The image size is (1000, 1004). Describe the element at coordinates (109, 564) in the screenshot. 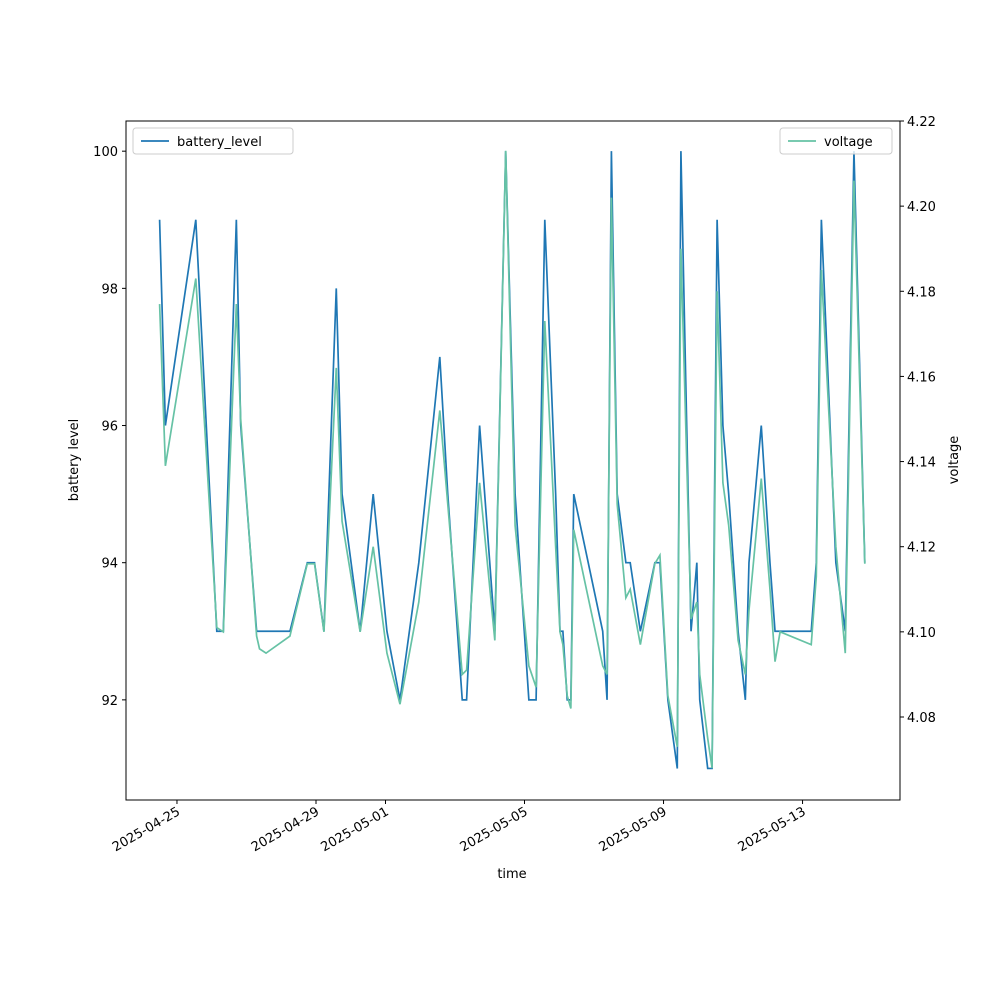

I see `y-tick-label: 94` at that location.